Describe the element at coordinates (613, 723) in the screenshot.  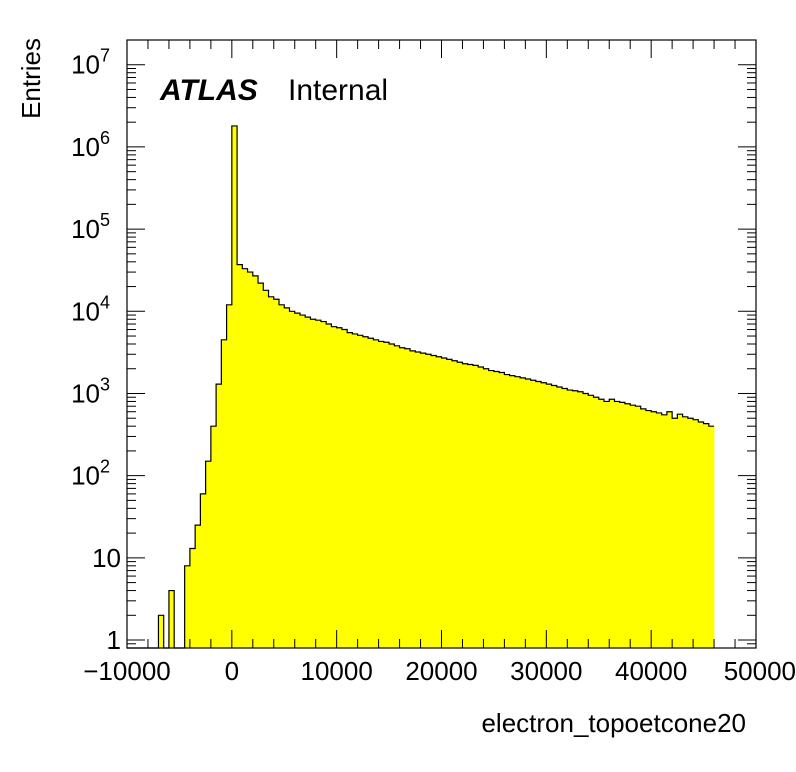
I see `x-axis-label: electron_topoetcone20` at that location.